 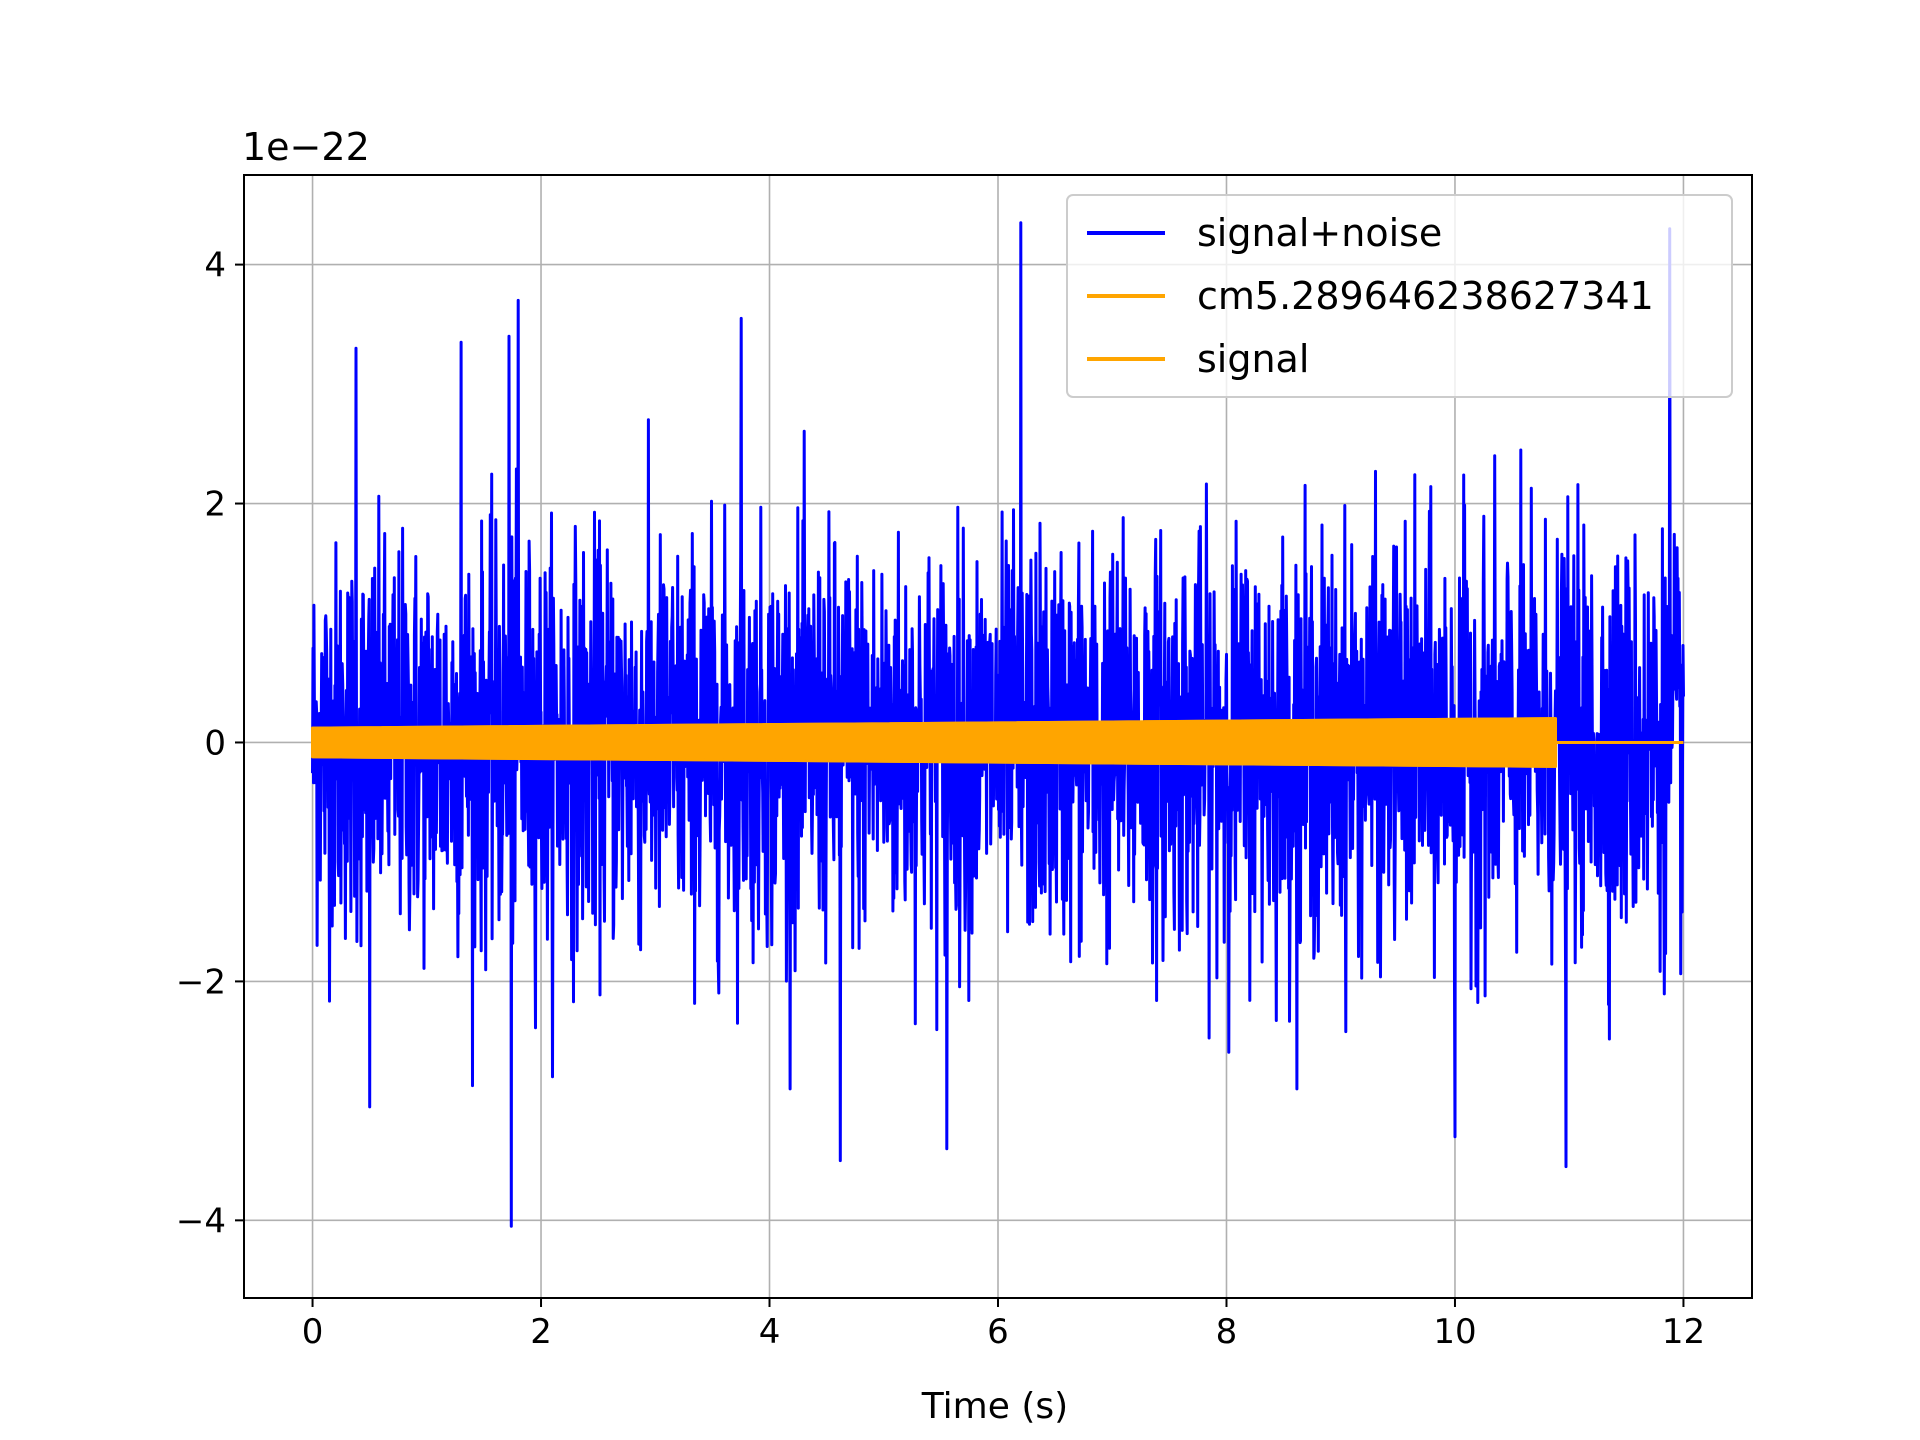 I want to click on x-tick-label-0: 0, so click(x=313, y=1332).